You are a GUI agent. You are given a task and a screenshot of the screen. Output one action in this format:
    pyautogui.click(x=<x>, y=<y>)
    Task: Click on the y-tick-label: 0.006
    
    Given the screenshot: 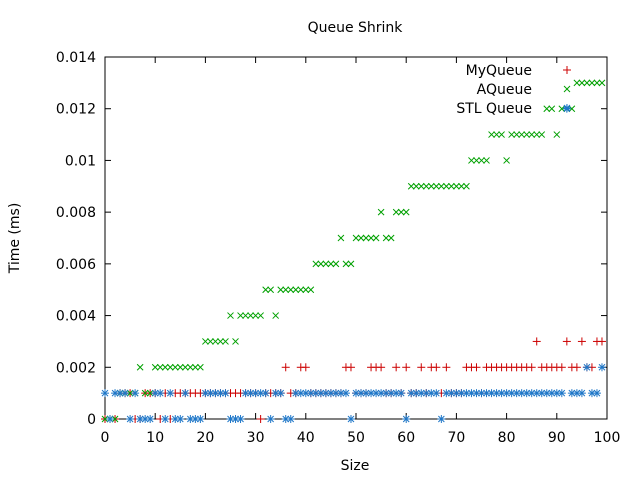 What is the action you would take?
    pyautogui.click(x=76, y=265)
    